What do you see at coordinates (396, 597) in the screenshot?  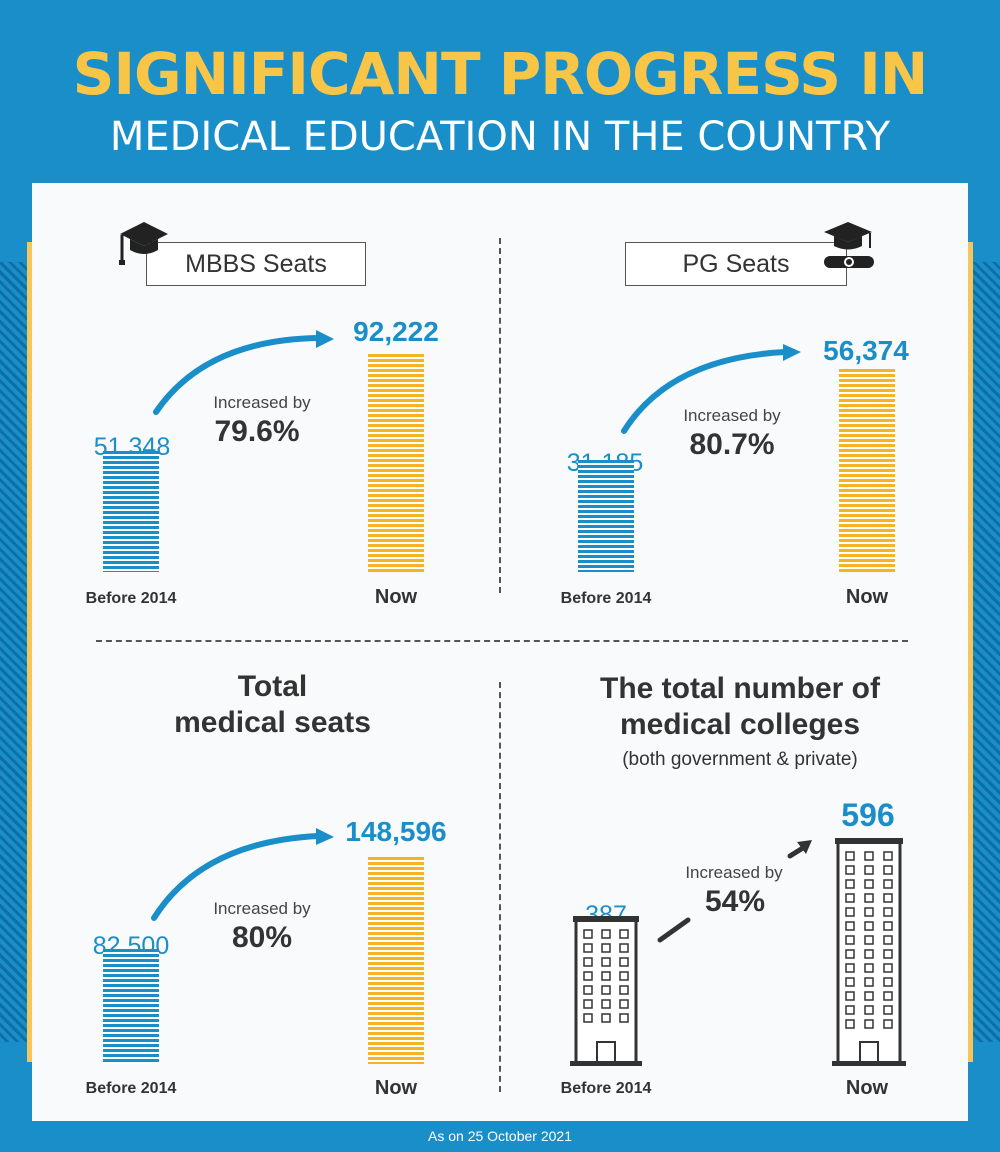 I see `mbbs-xlabel-now: Now` at bounding box center [396, 597].